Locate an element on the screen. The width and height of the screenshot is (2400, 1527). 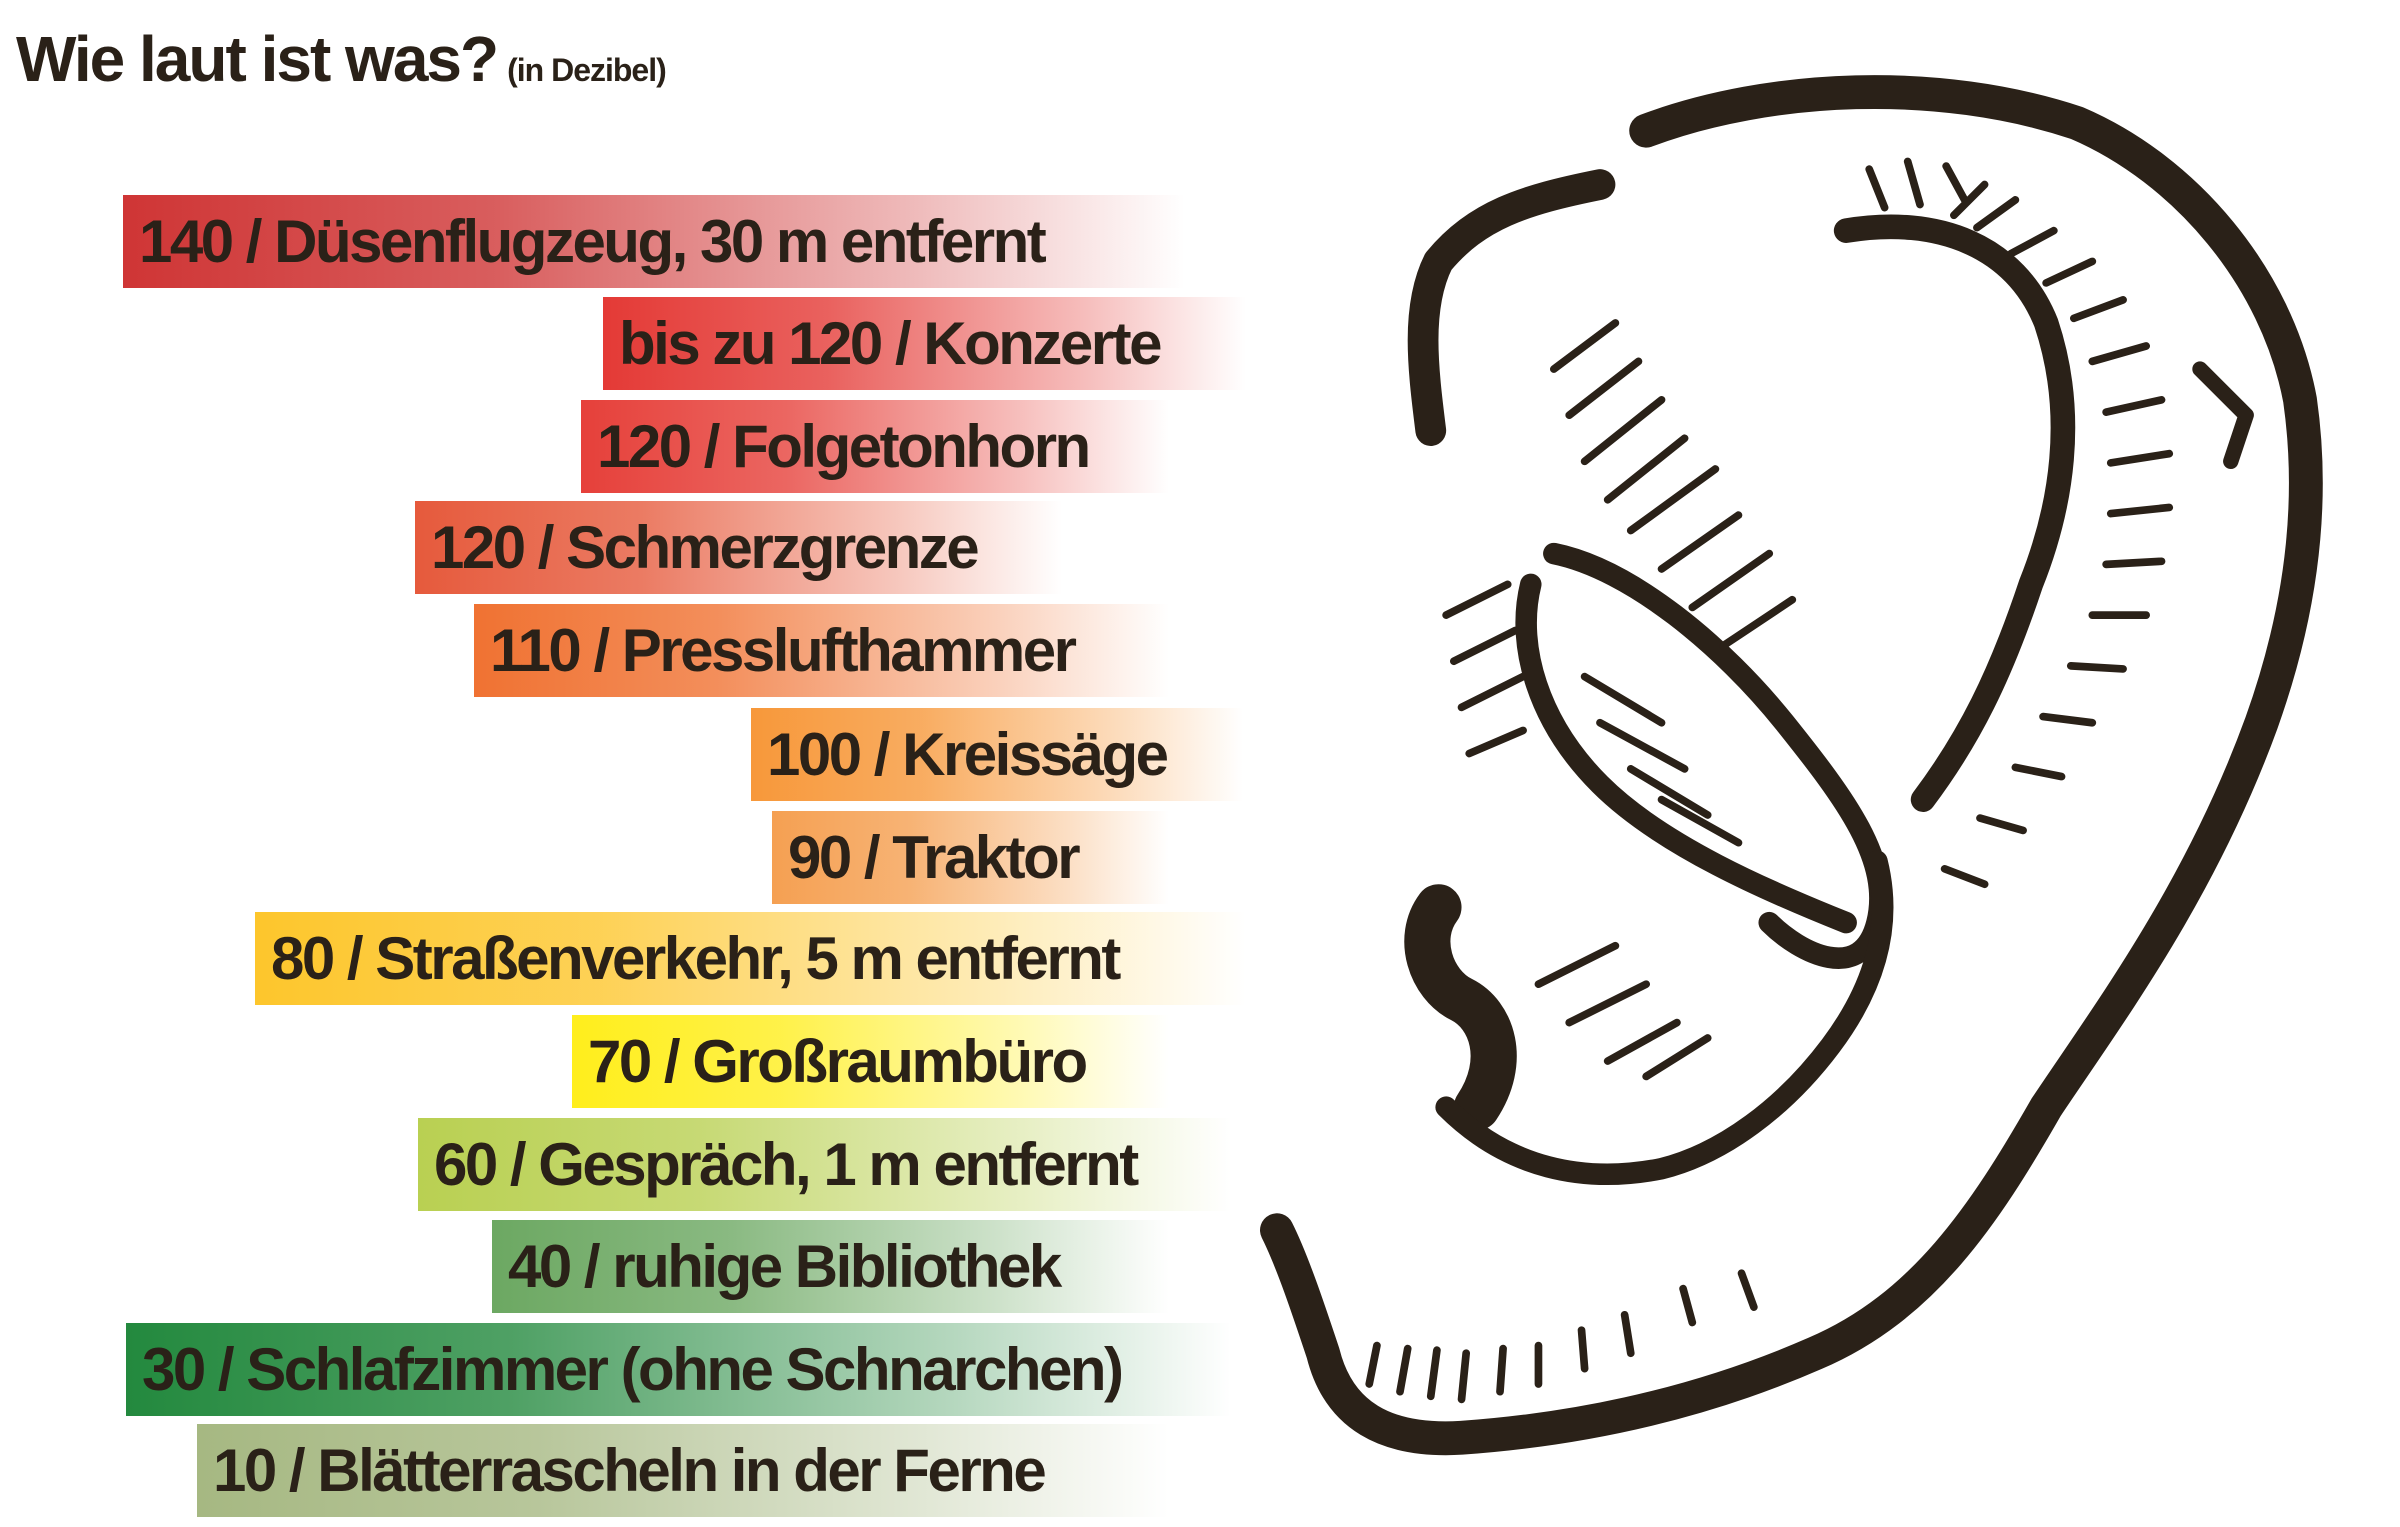
noise-item: 80 / Straßenverkehr, 5 m entfernt is located at coordinates (750, 958).